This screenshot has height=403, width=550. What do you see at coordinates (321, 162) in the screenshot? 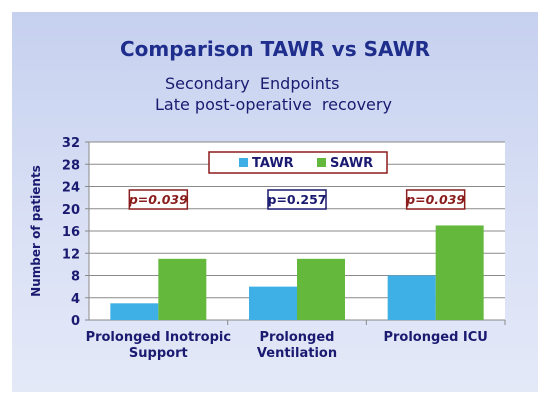
I see `legend-swatch-sawr` at bounding box center [321, 162].